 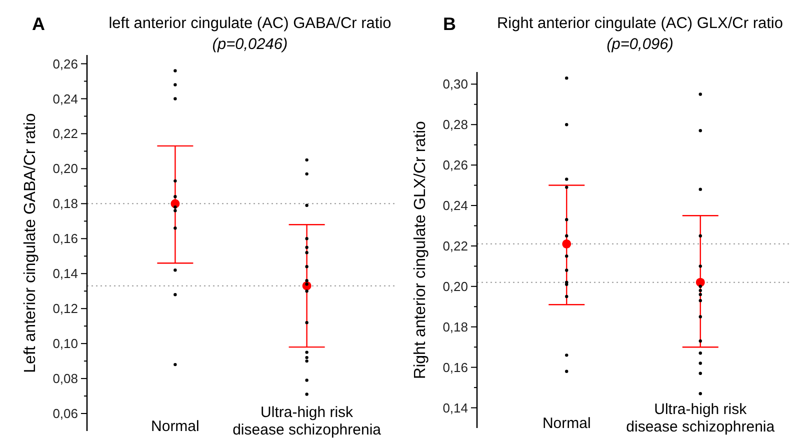 I want to click on y-axis-title: Left anterior cingulate GABA/Cr ratio, so click(x=30, y=243).